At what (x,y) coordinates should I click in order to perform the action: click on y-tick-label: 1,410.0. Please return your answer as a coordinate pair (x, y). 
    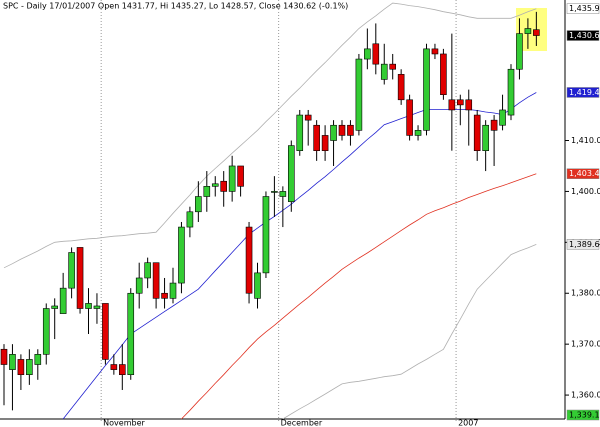
    Looking at the image, I should click on (585, 140).